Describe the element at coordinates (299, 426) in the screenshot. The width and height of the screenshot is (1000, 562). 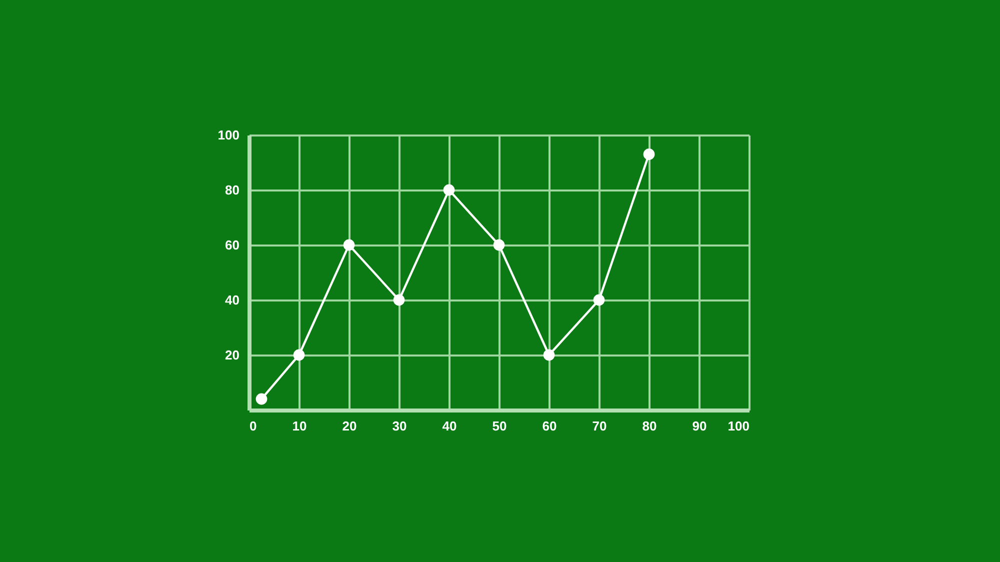
I see `x-tick-label: 10` at that location.